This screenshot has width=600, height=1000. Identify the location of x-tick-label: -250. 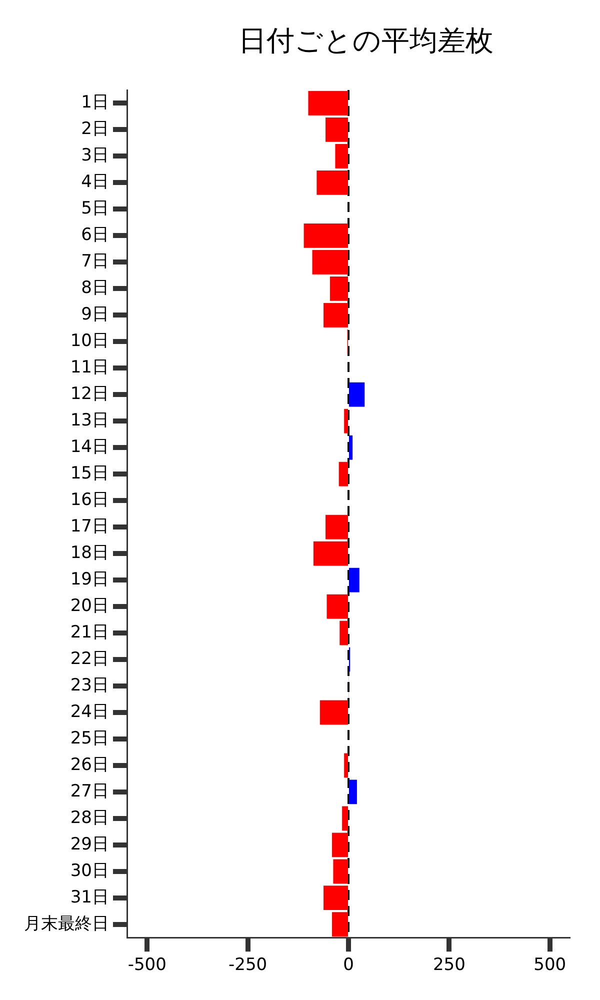
(248, 965).